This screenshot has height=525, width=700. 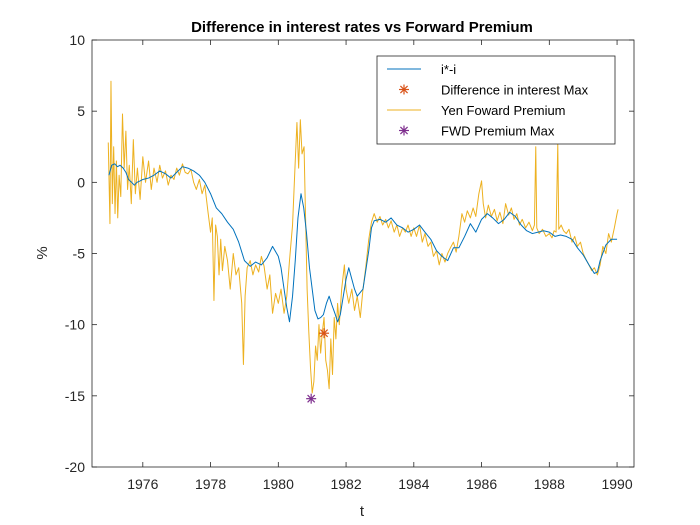 I want to click on marker-fwd-premium-max, so click(x=311, y=398).